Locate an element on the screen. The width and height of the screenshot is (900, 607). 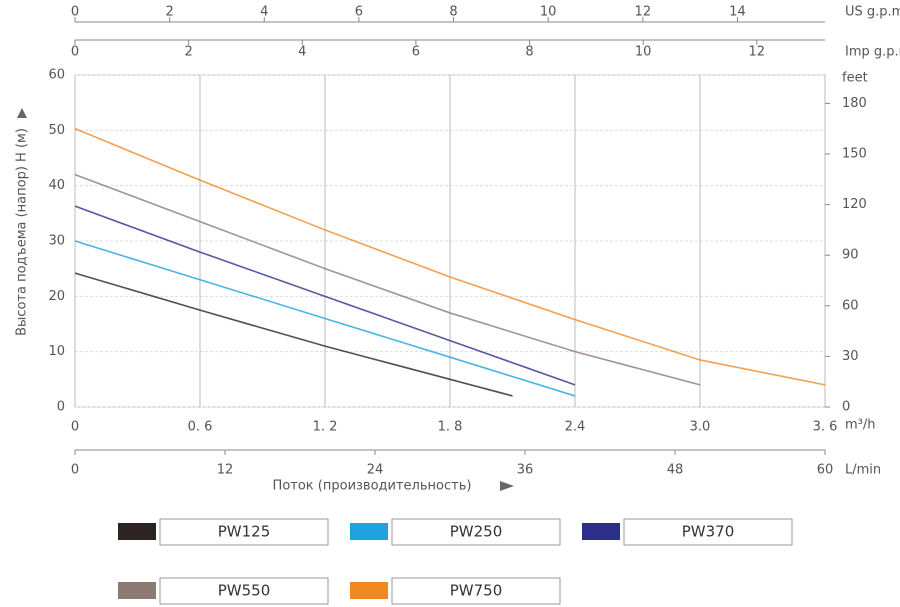
axis-unit: Imp g.p.m is located at coordinates (872, 52).